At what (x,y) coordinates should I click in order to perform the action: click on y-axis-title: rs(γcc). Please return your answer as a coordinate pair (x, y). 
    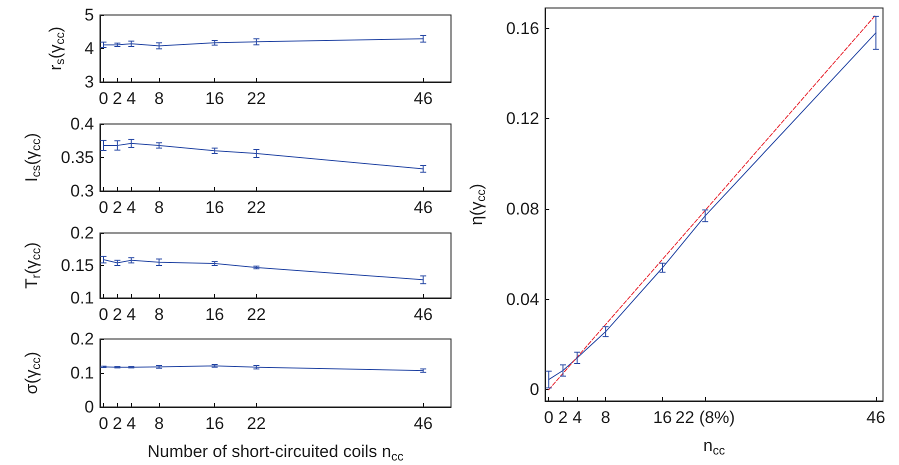
    Looking at the image, I should click on (56, 48).